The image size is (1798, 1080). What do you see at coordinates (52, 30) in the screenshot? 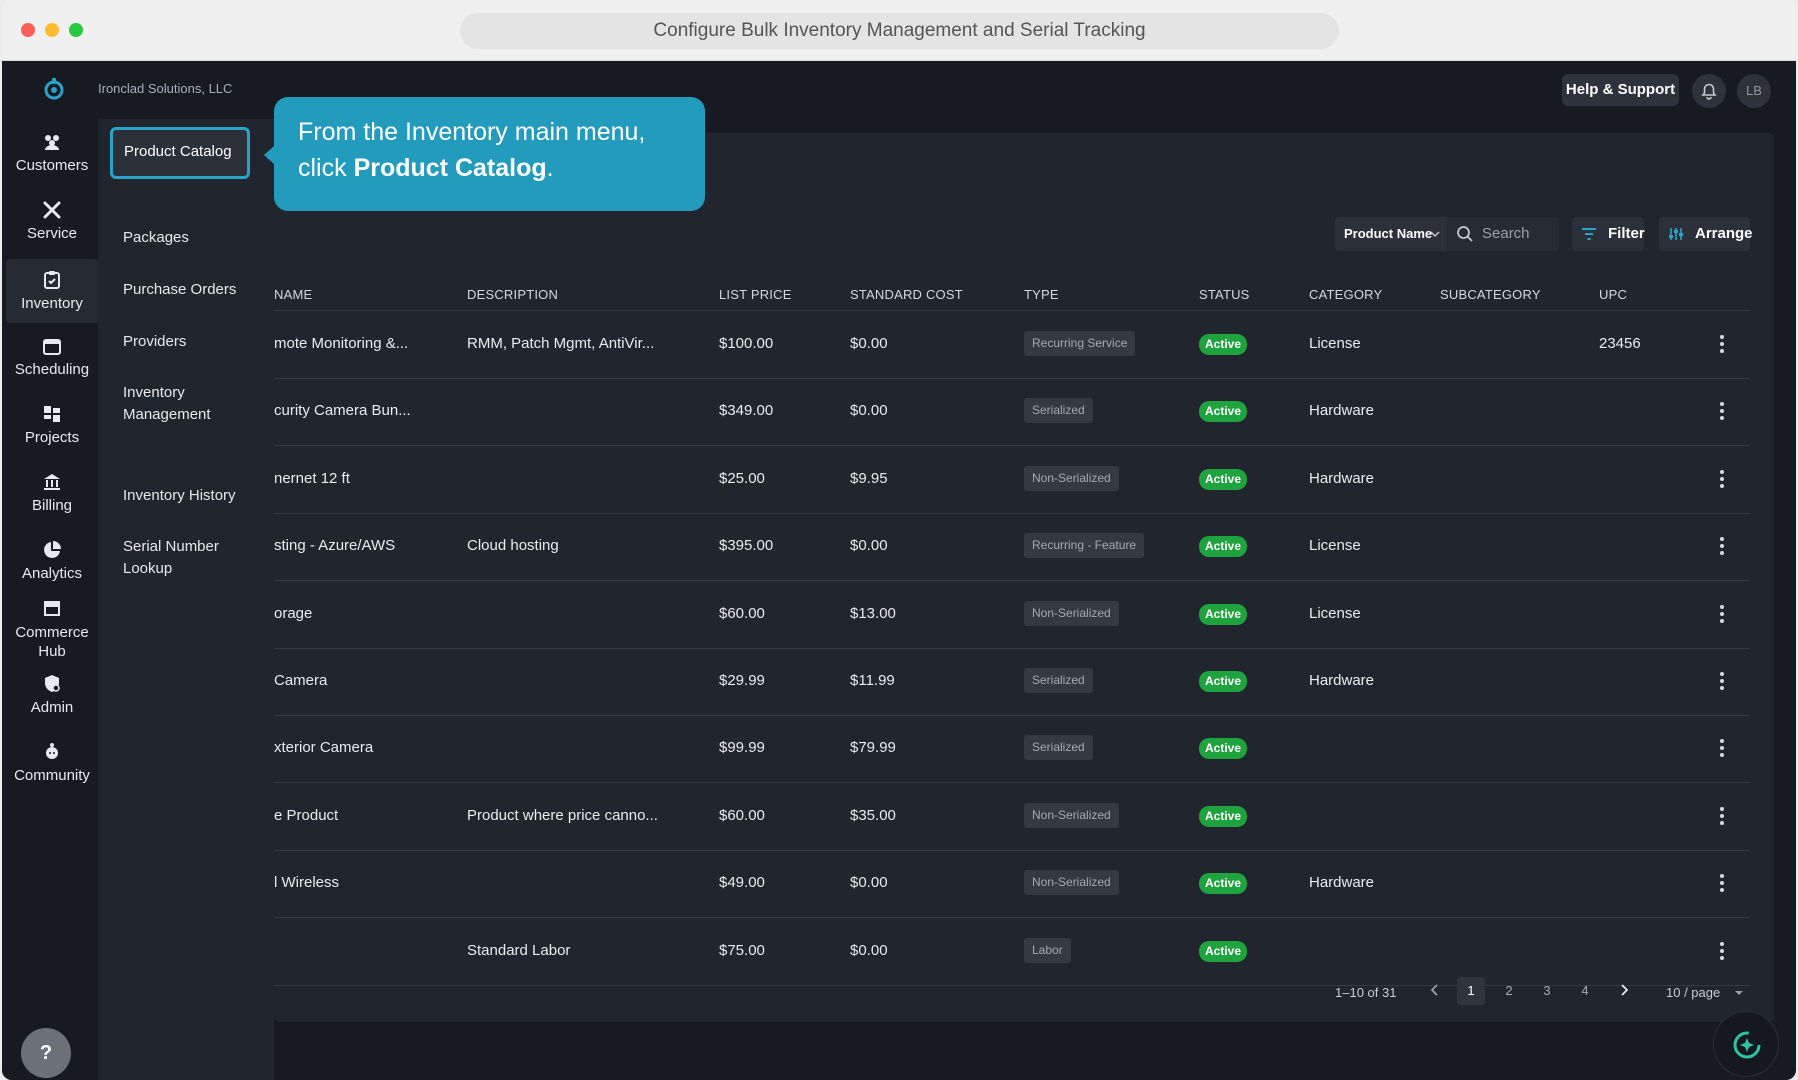
I see `minimize-window-button` at bounding box center [52, 30].